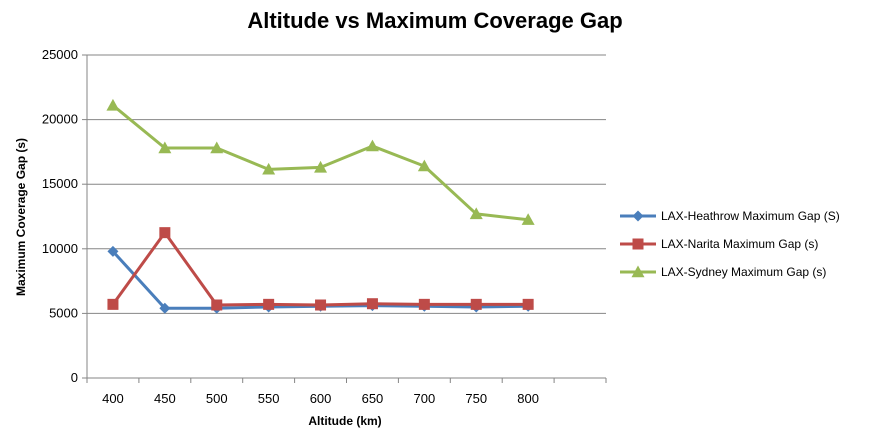 The image size is (875, 441). What do you see at coordinates (373, 398) in the screenshot?
I see `x-tick-label: 650` at bounding box center [373, 398].